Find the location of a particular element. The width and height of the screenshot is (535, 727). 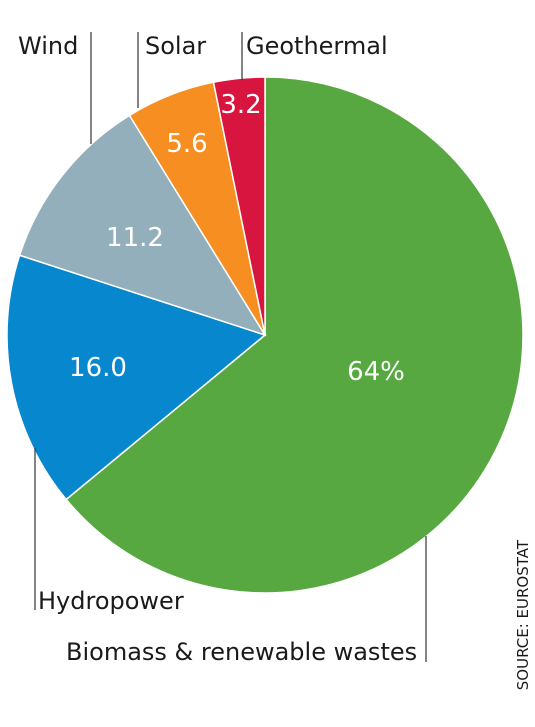

category-label-solar: Solar is located at coordinates (175, 46).